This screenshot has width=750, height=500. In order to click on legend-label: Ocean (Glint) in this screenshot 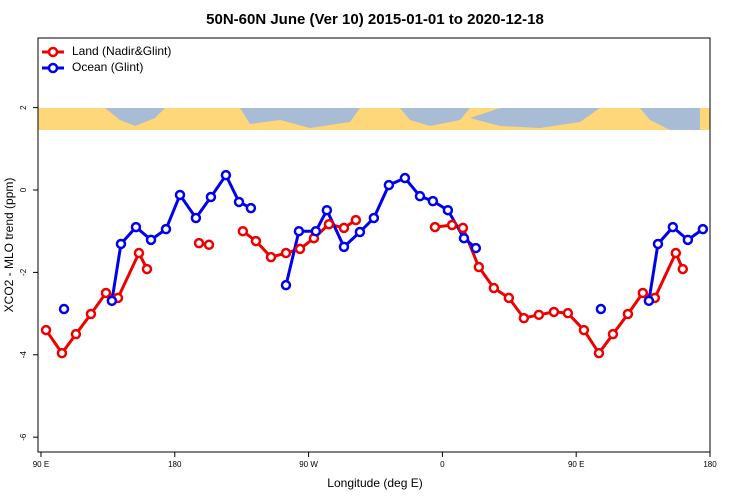, I will do `click(107, 67)`.